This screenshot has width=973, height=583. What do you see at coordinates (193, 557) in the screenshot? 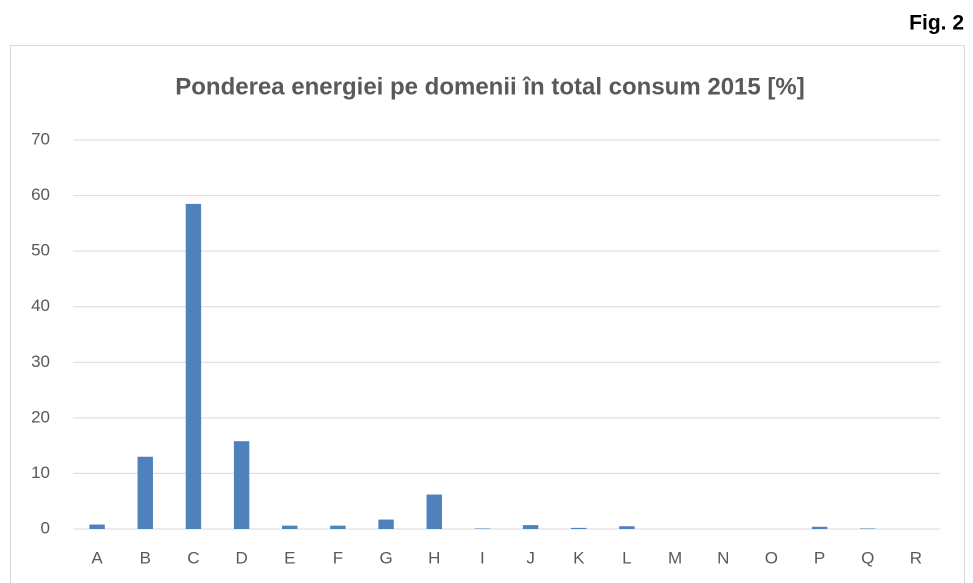
I see `x-tick-label: C` at bounding box center [193, 557].